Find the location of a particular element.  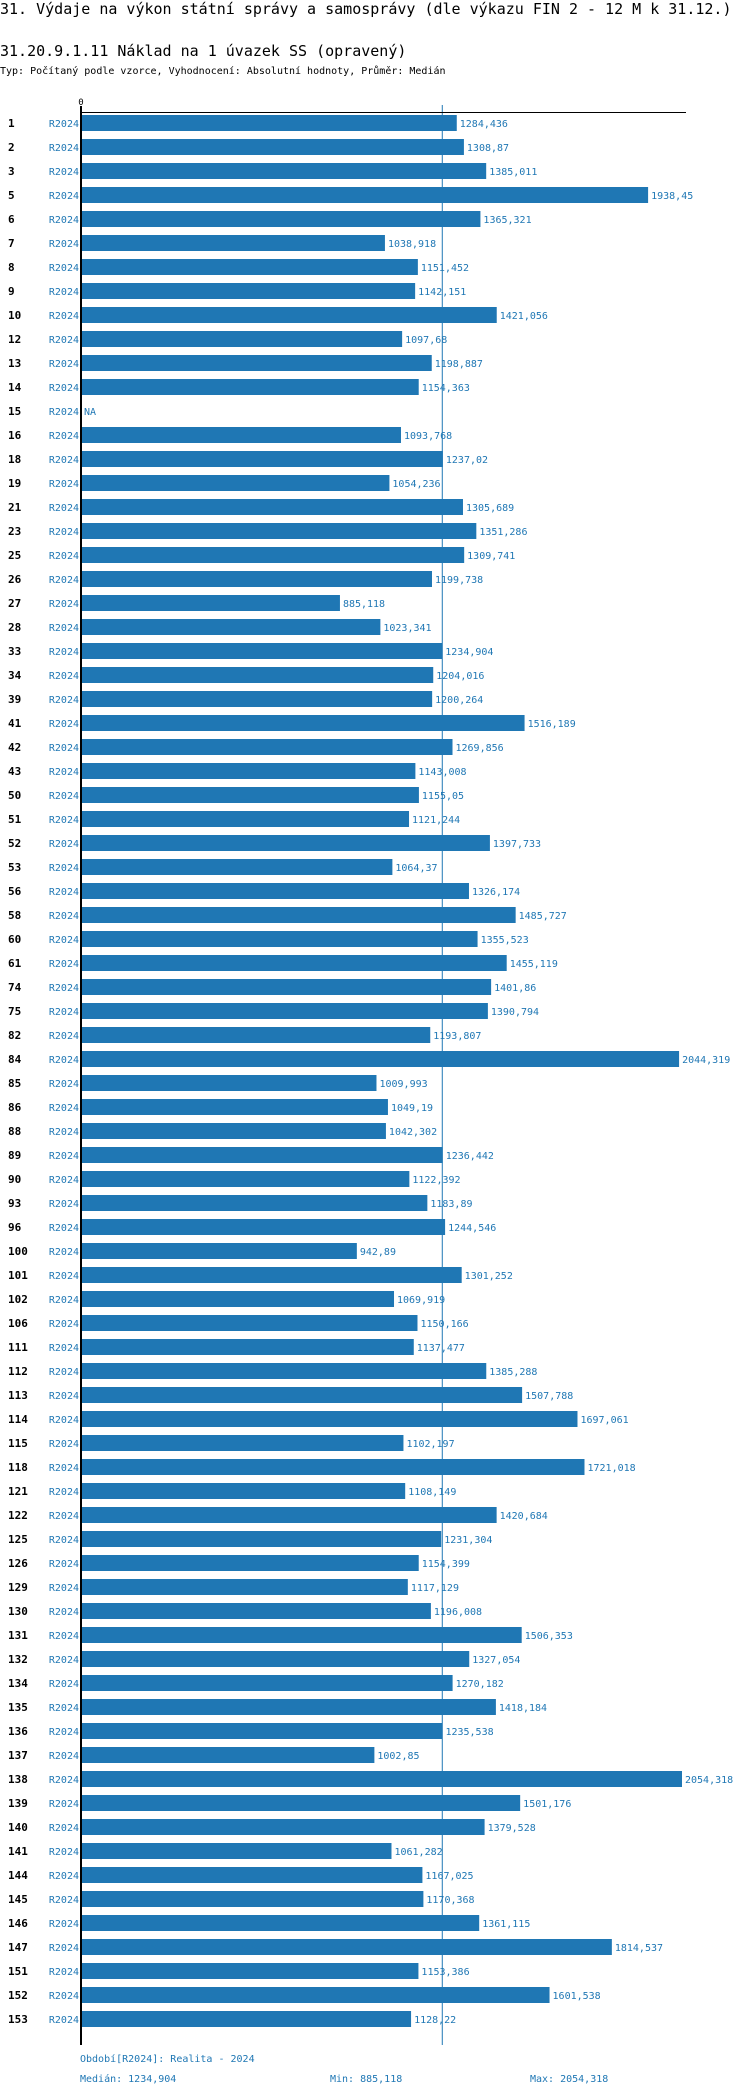

value-label: 1421,056 is located at coordinates (524, 316).